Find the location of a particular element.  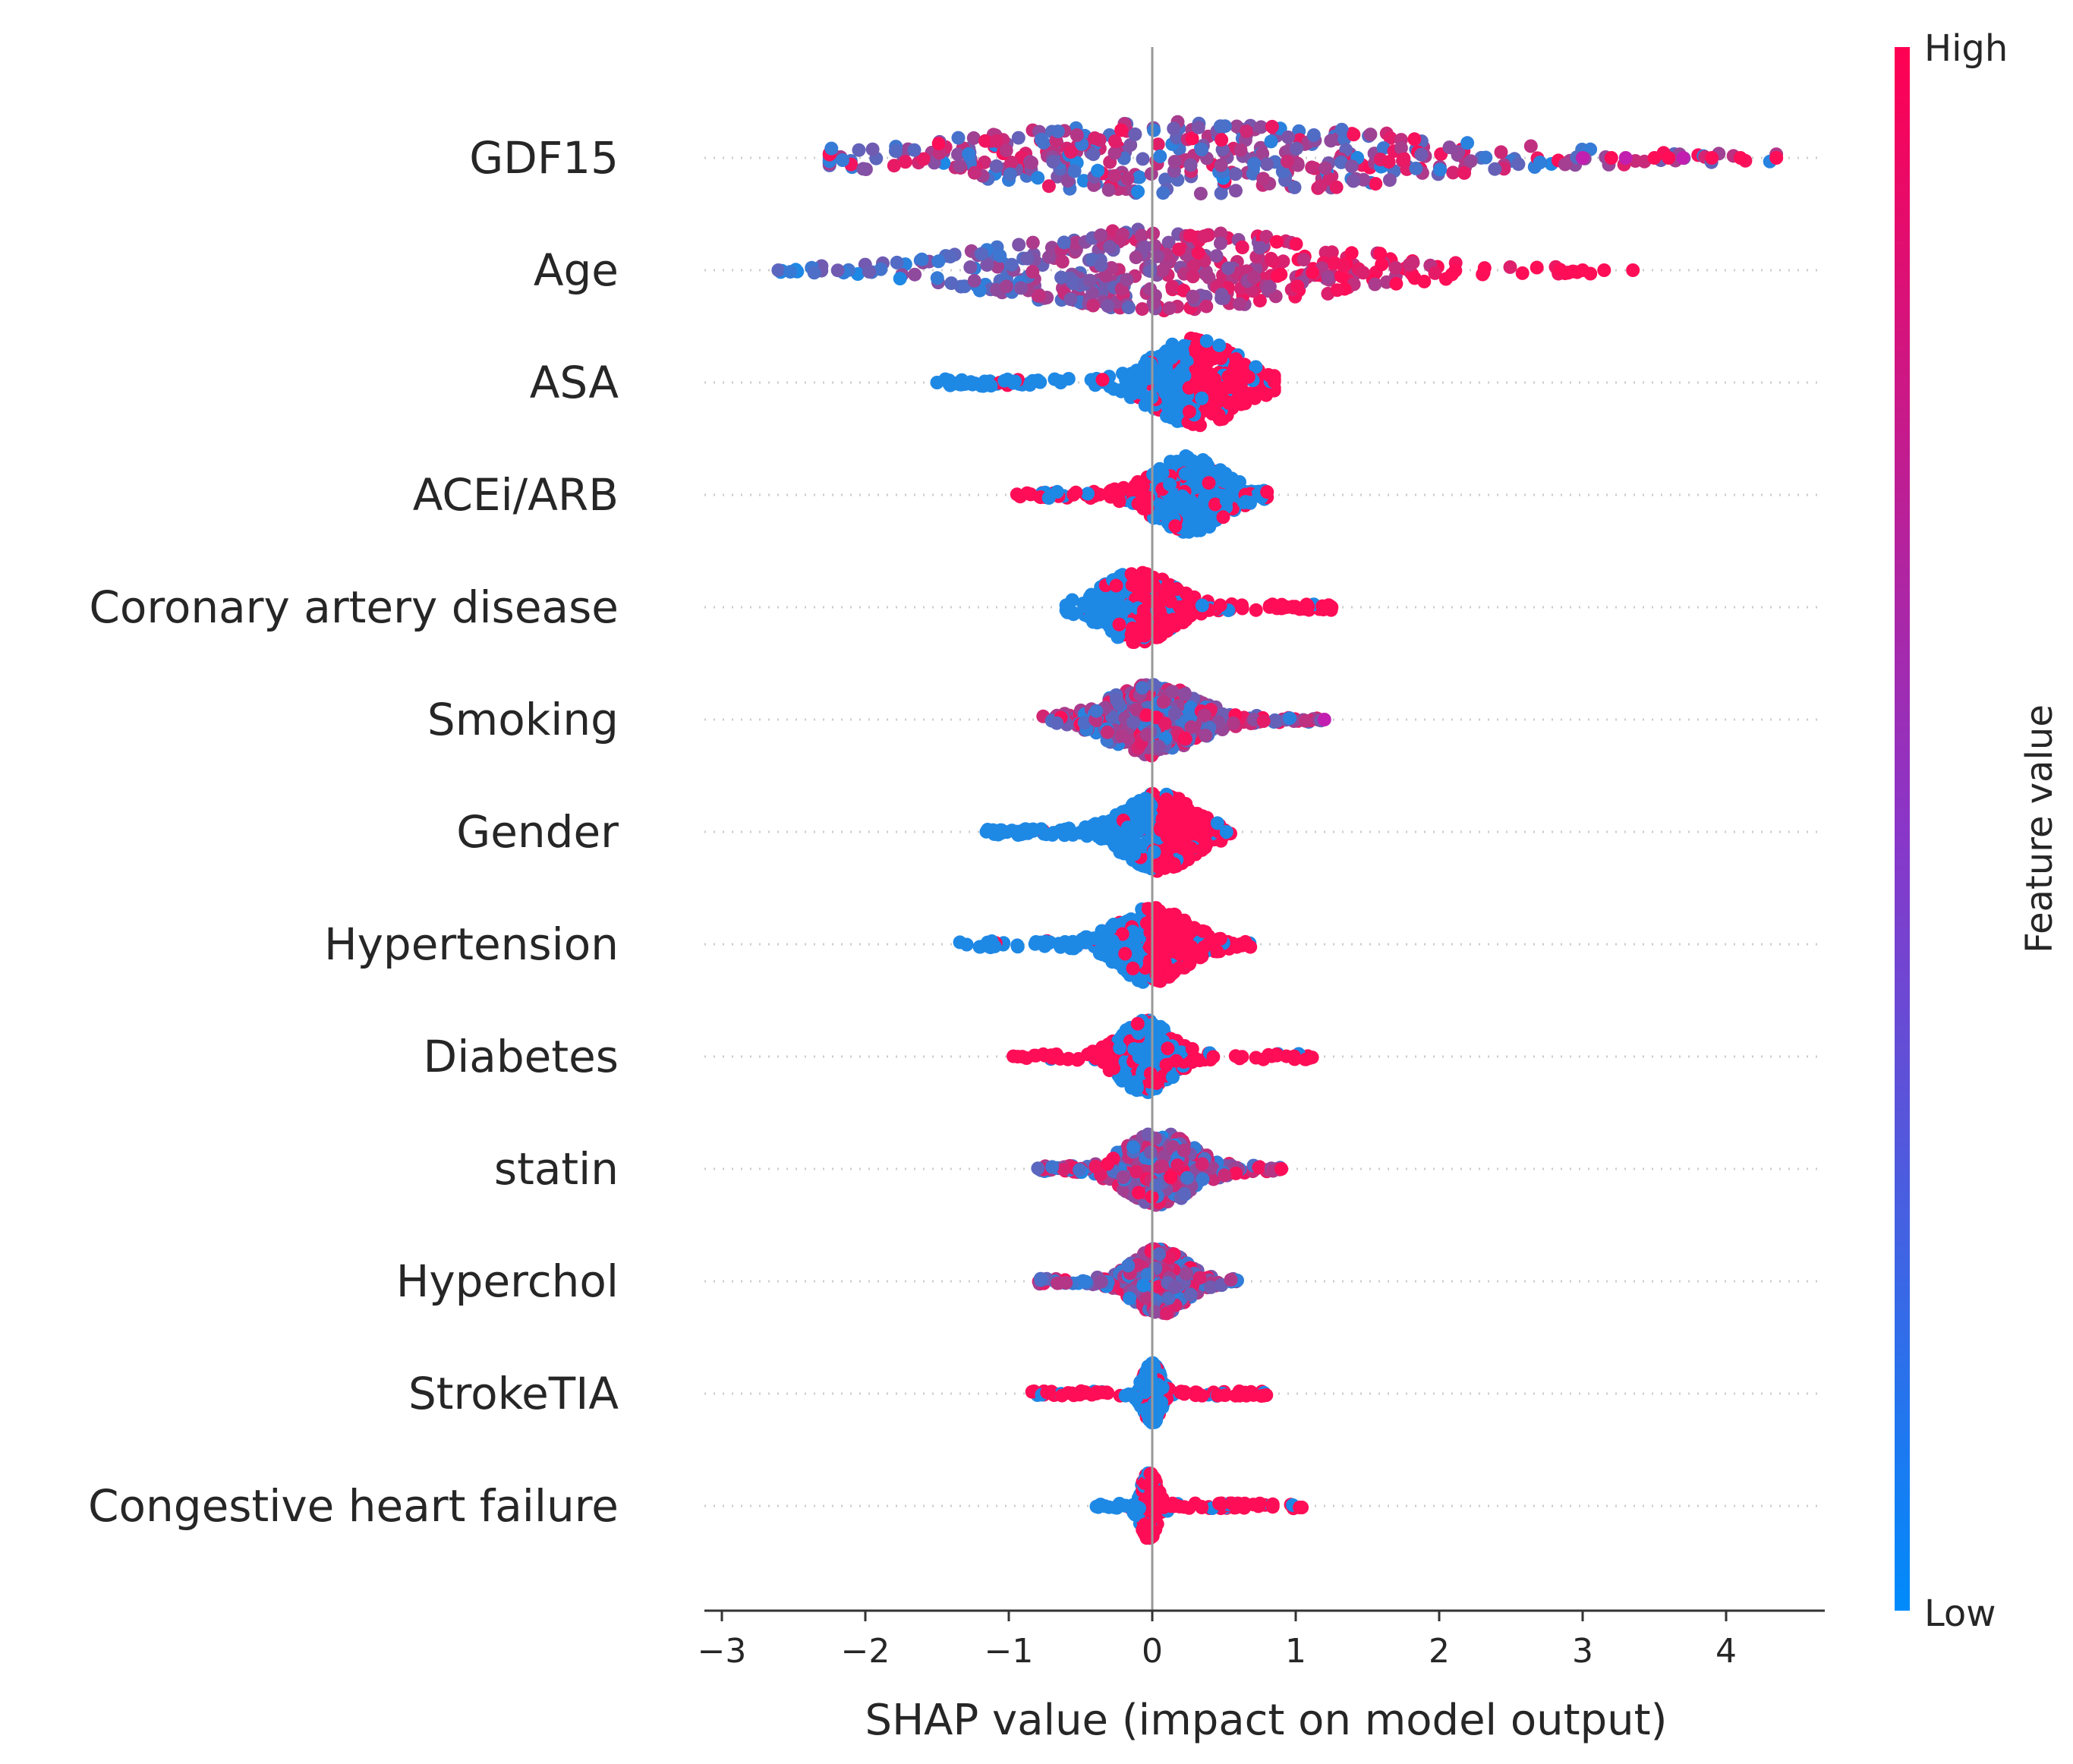

feature-label: Coronary artery disease is located at coordinates (354, 607).